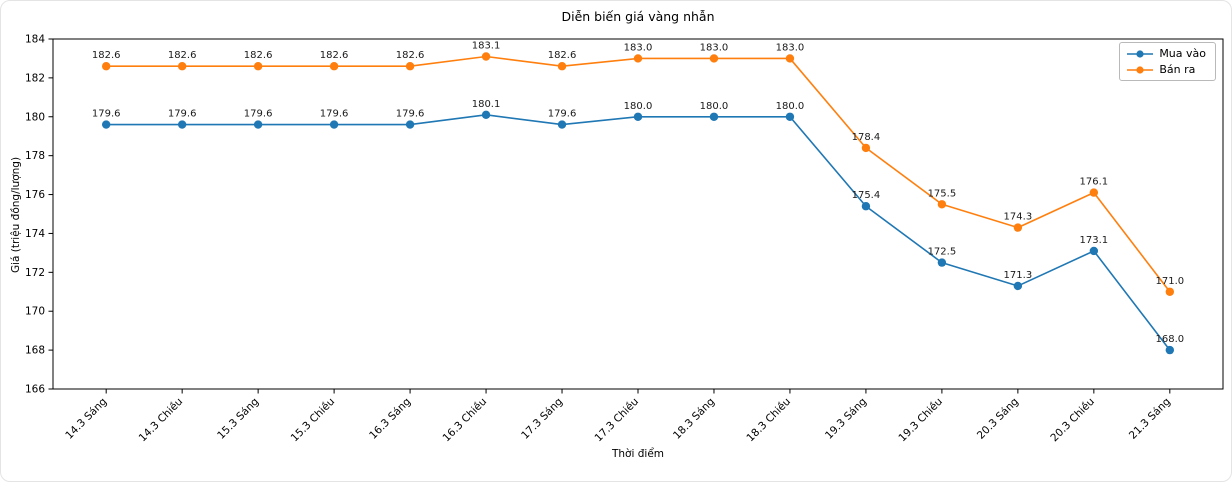  I want to click on data-point-label-mua-vao: 180.1, so click(486, 104).